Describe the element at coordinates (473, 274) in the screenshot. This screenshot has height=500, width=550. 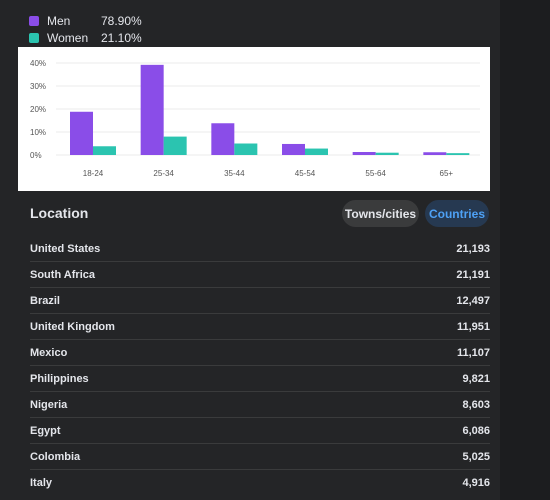
I see `country-count: 21,191` at that location.